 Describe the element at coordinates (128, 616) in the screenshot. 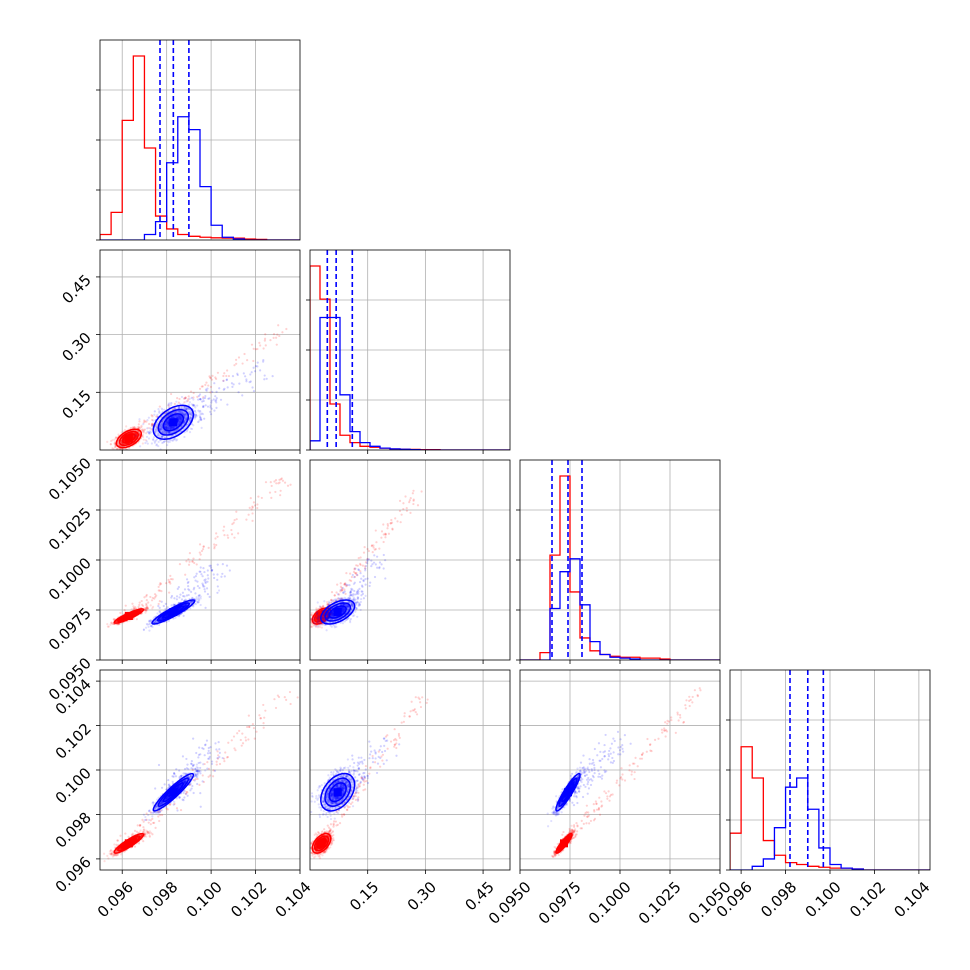

I see `density-peak` at that location.